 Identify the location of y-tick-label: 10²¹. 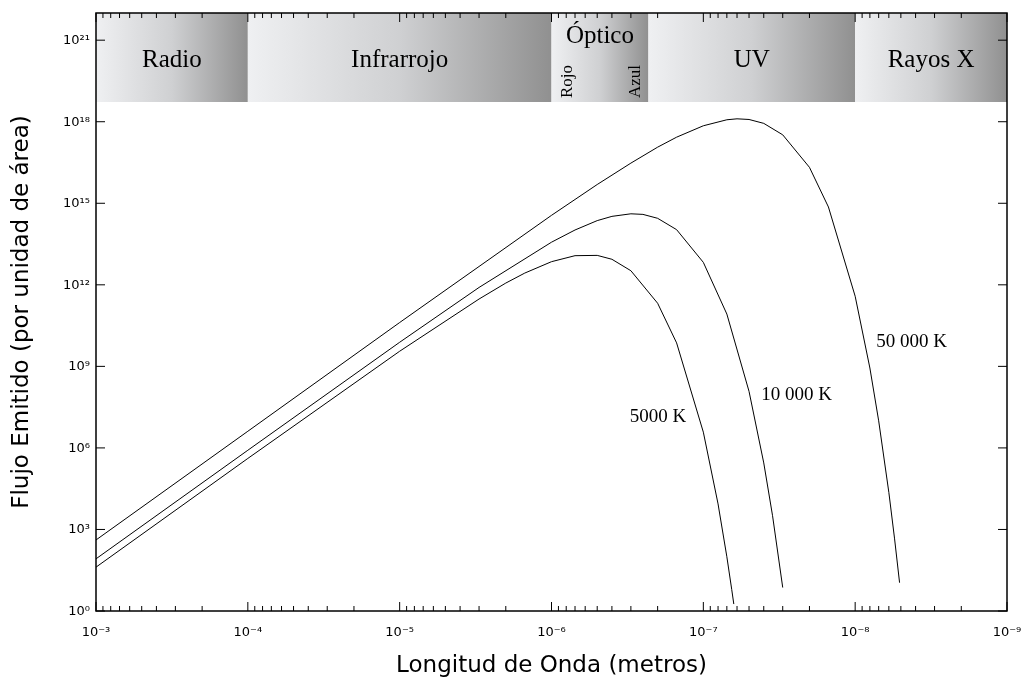
(76, 40).